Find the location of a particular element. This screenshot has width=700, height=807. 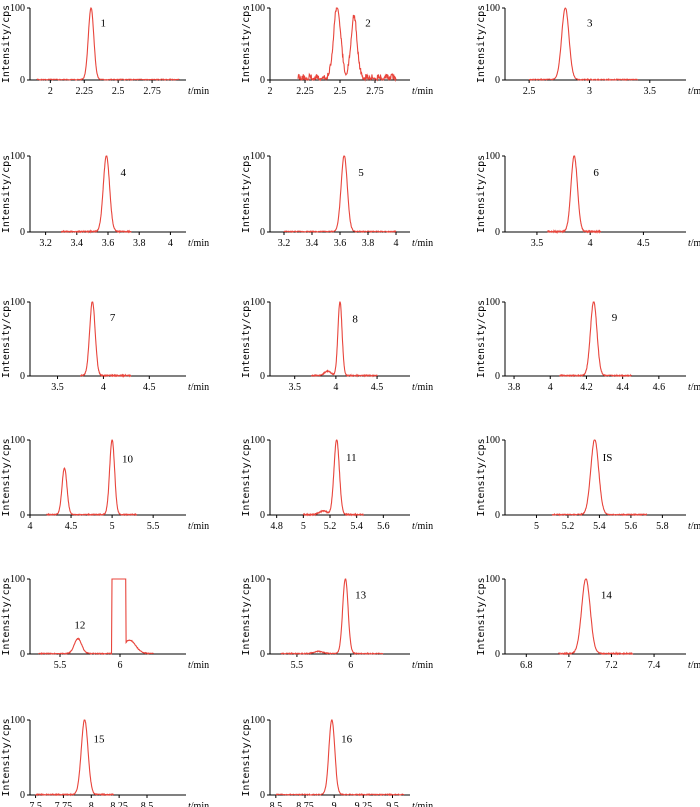

x-tick-label: 4.4 is located at coordinates (622, 387).